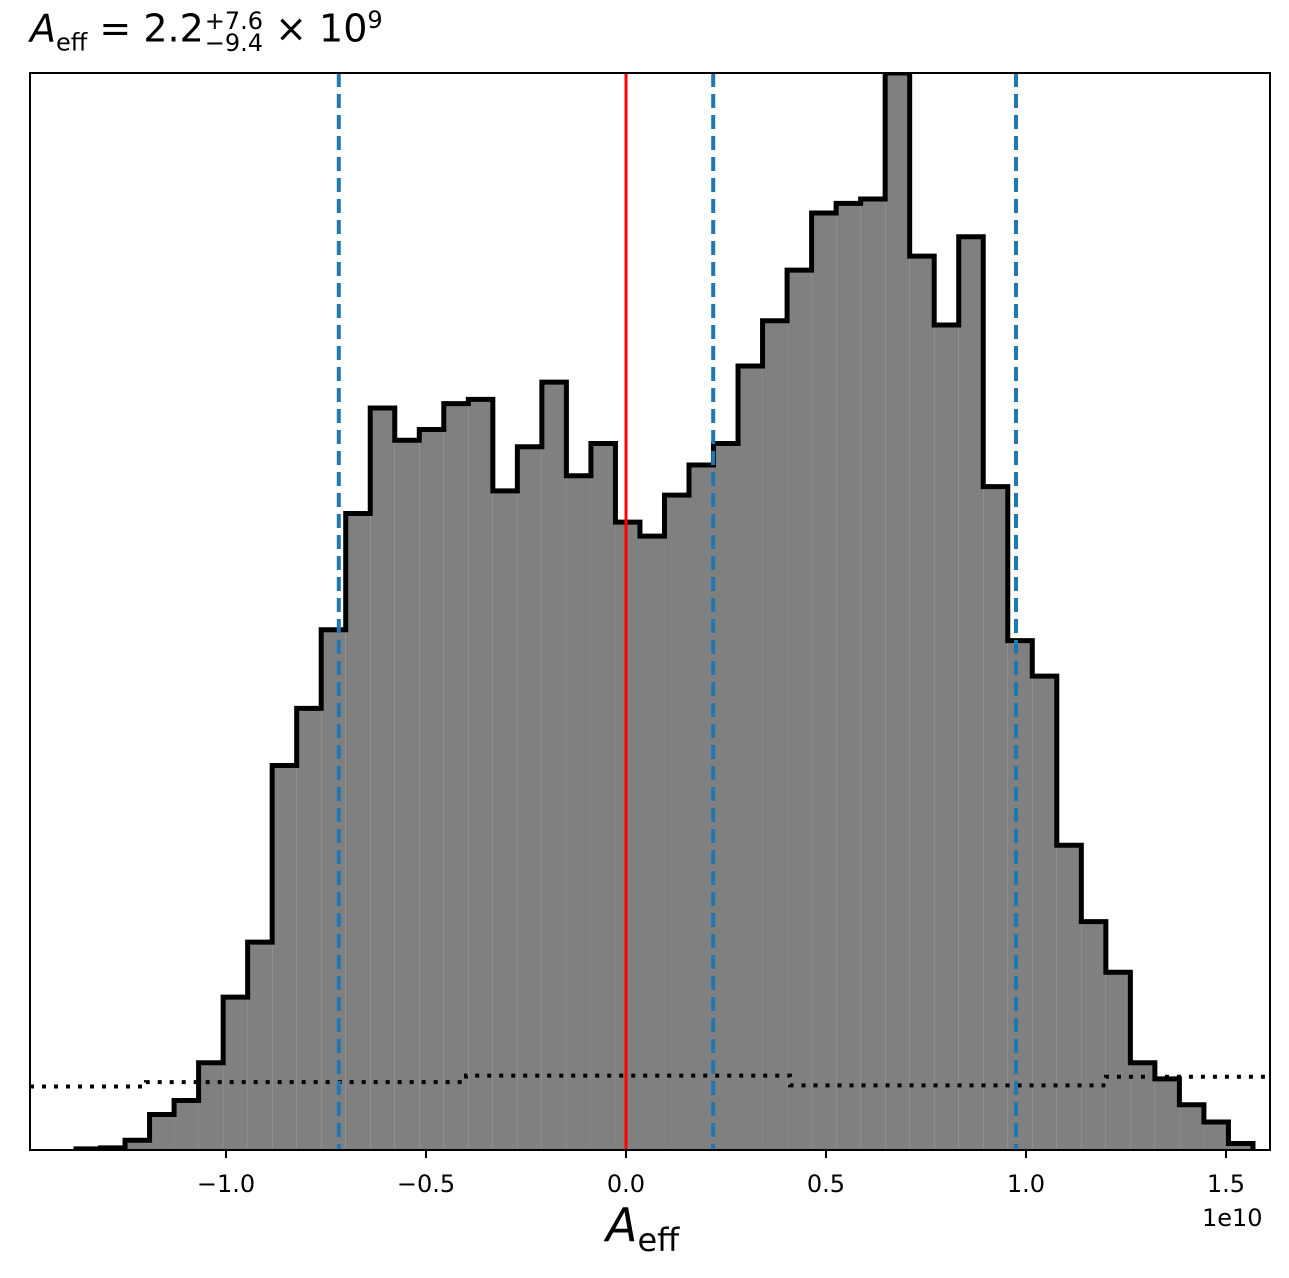  I want to click on chart-title: Aeff = 2.2 +7.6 −9.4 × 109, so click(206, 31).